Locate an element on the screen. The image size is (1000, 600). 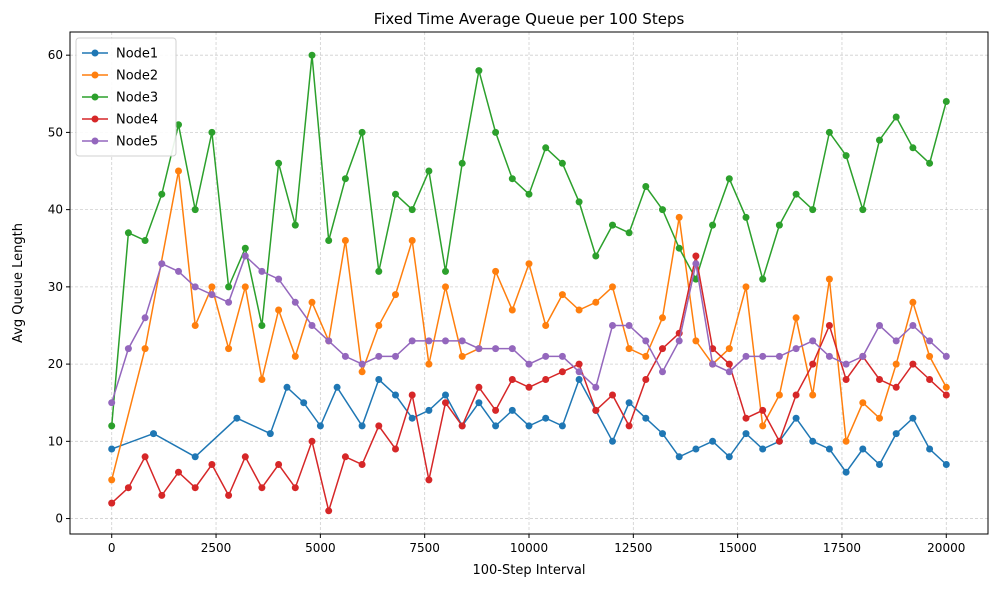
legend-box is located at coordinates (126, 97).